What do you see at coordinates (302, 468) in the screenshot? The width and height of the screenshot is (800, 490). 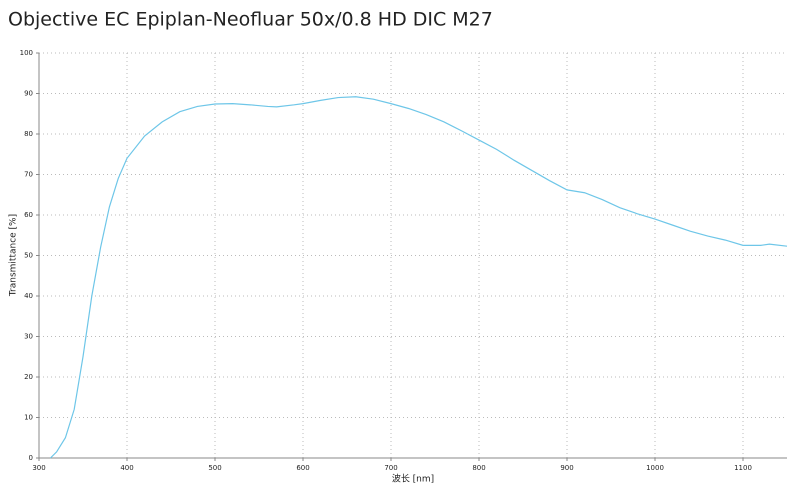 I see `x-tick-label: 600` at bounding box center [302, 468].